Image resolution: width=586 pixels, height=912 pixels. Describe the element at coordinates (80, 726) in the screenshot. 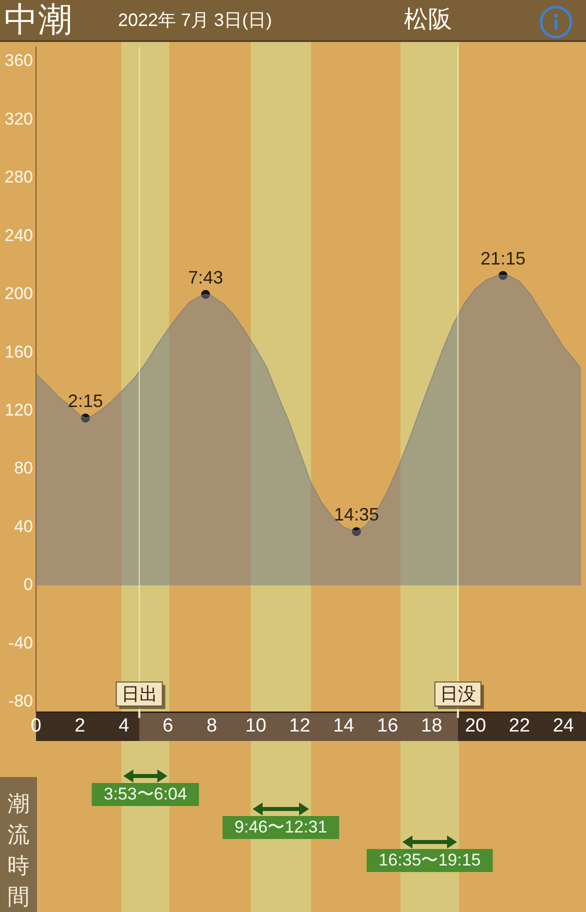

I see `x-tick-label: 2` at that location.